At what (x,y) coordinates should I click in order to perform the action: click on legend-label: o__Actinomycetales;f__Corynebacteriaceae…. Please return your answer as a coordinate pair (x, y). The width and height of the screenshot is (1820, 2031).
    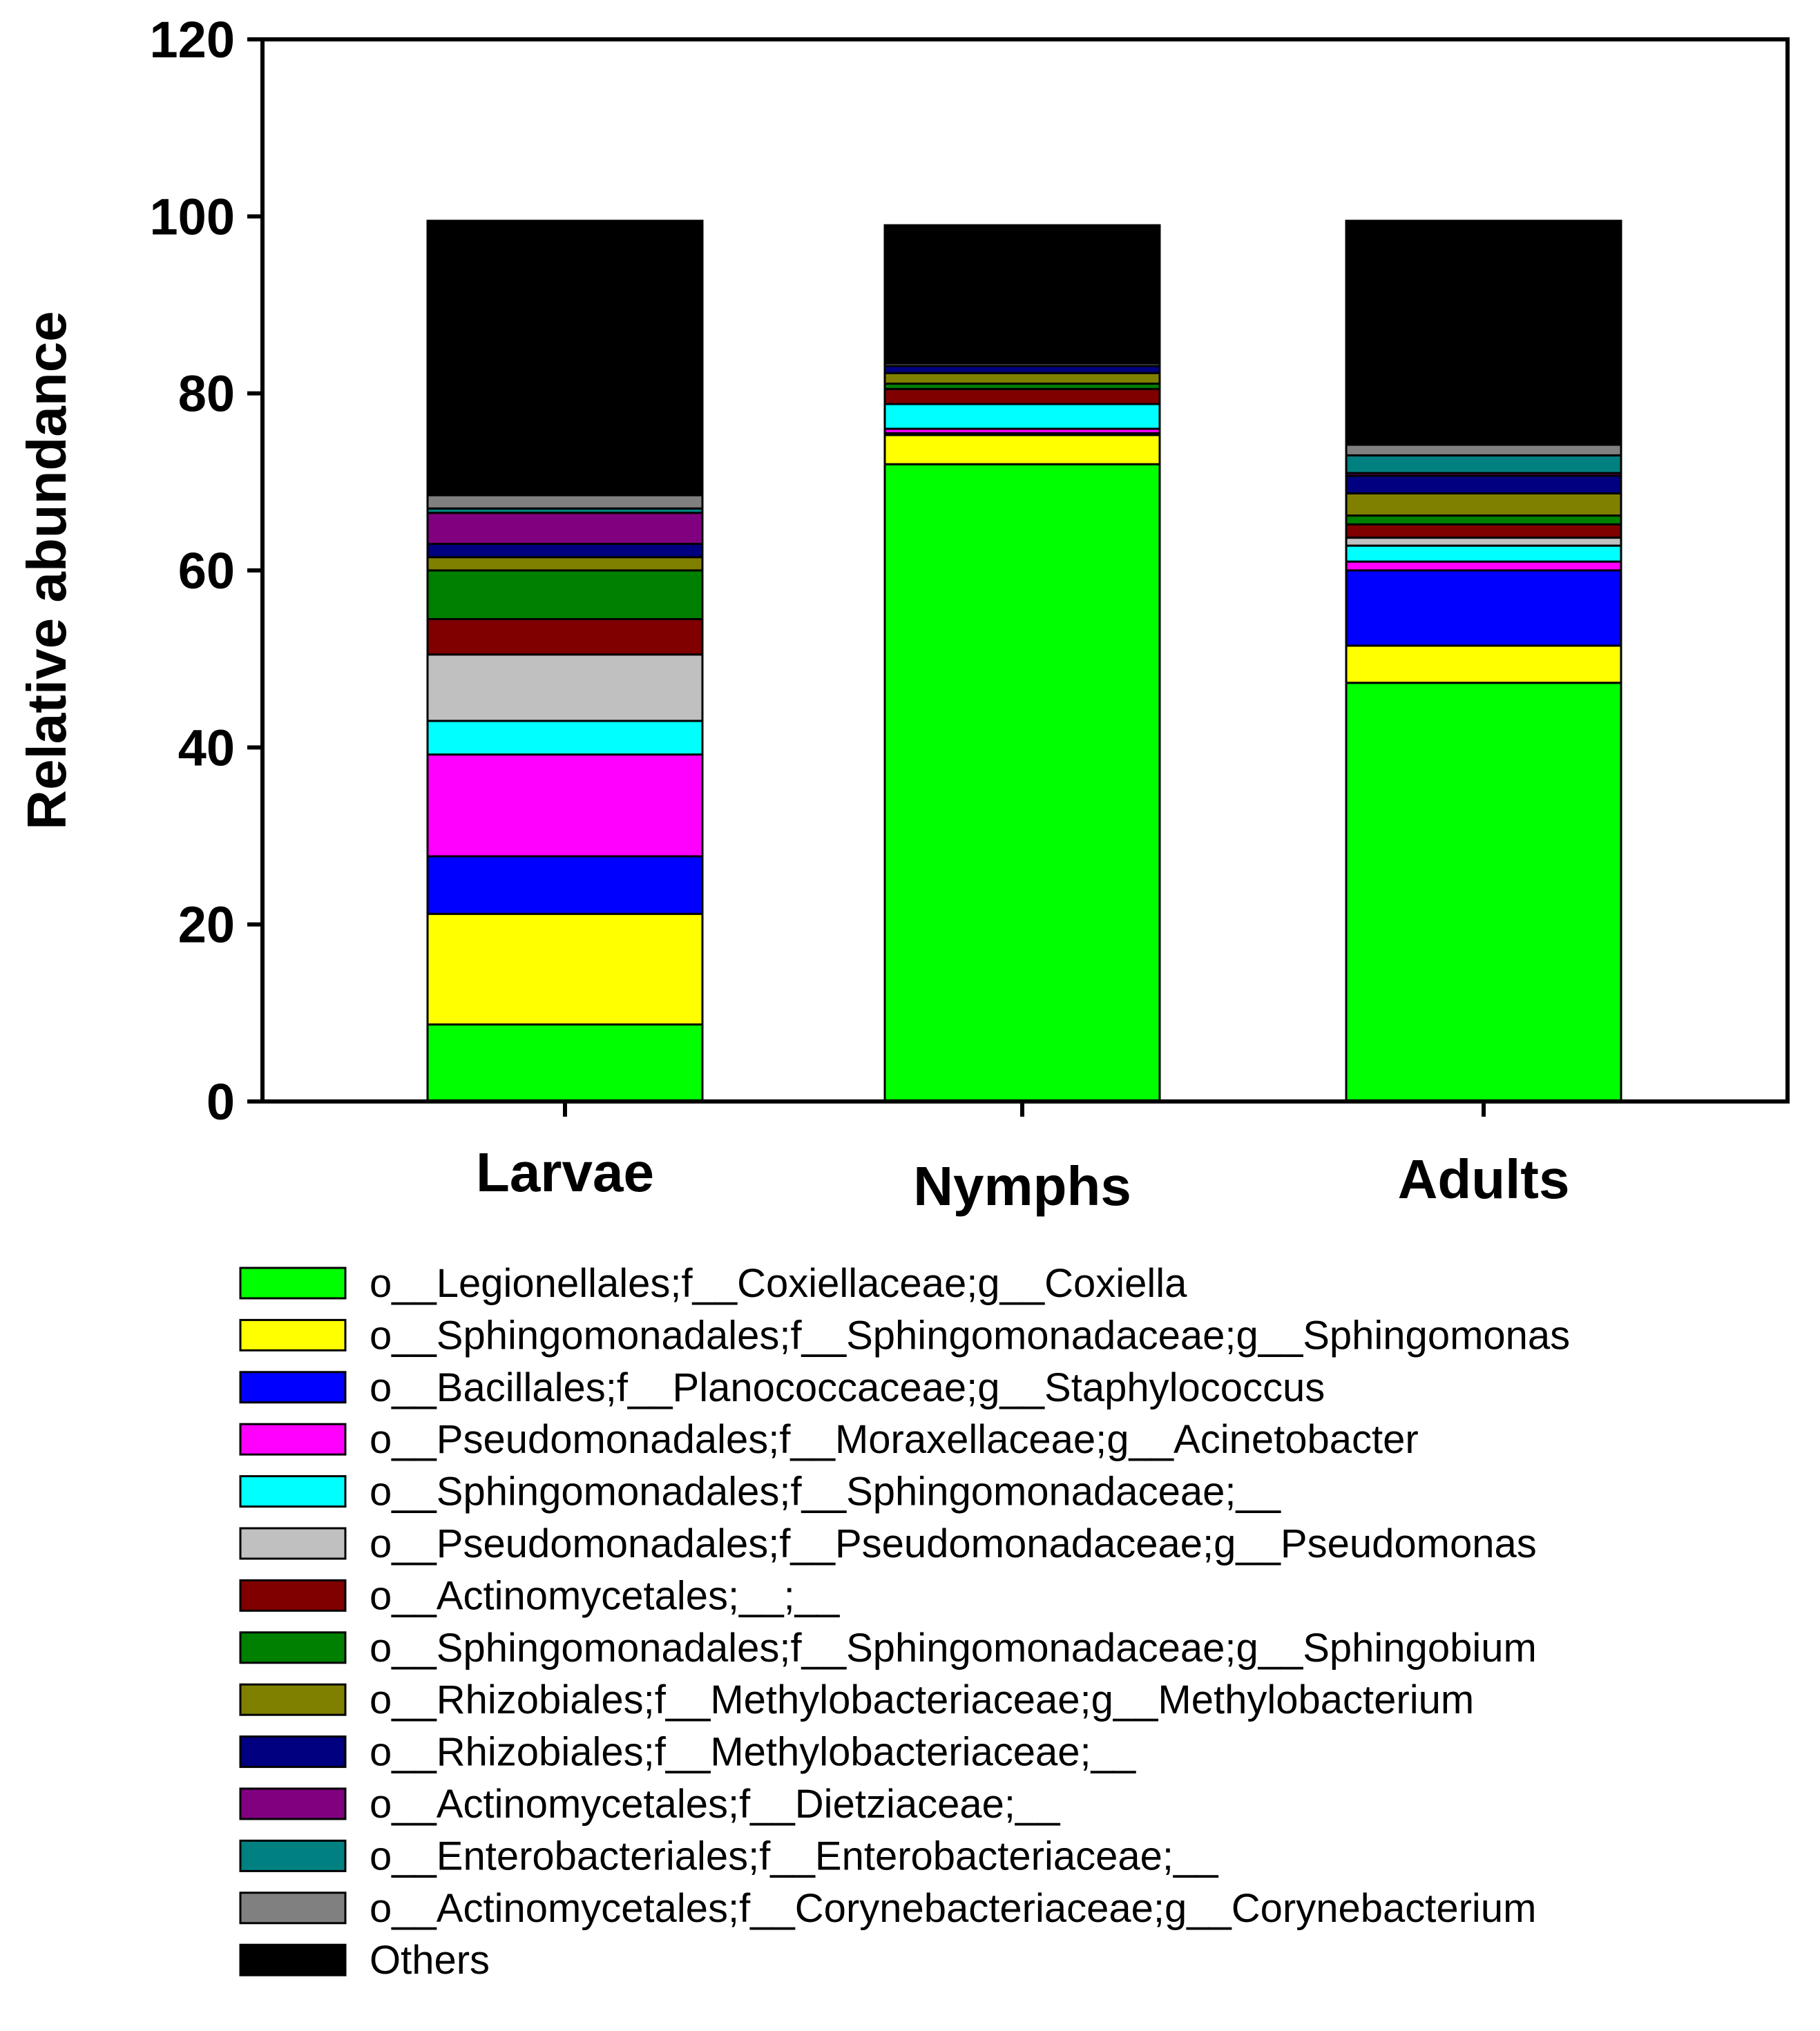
    Looking at the image, I should click on (953, 1908).